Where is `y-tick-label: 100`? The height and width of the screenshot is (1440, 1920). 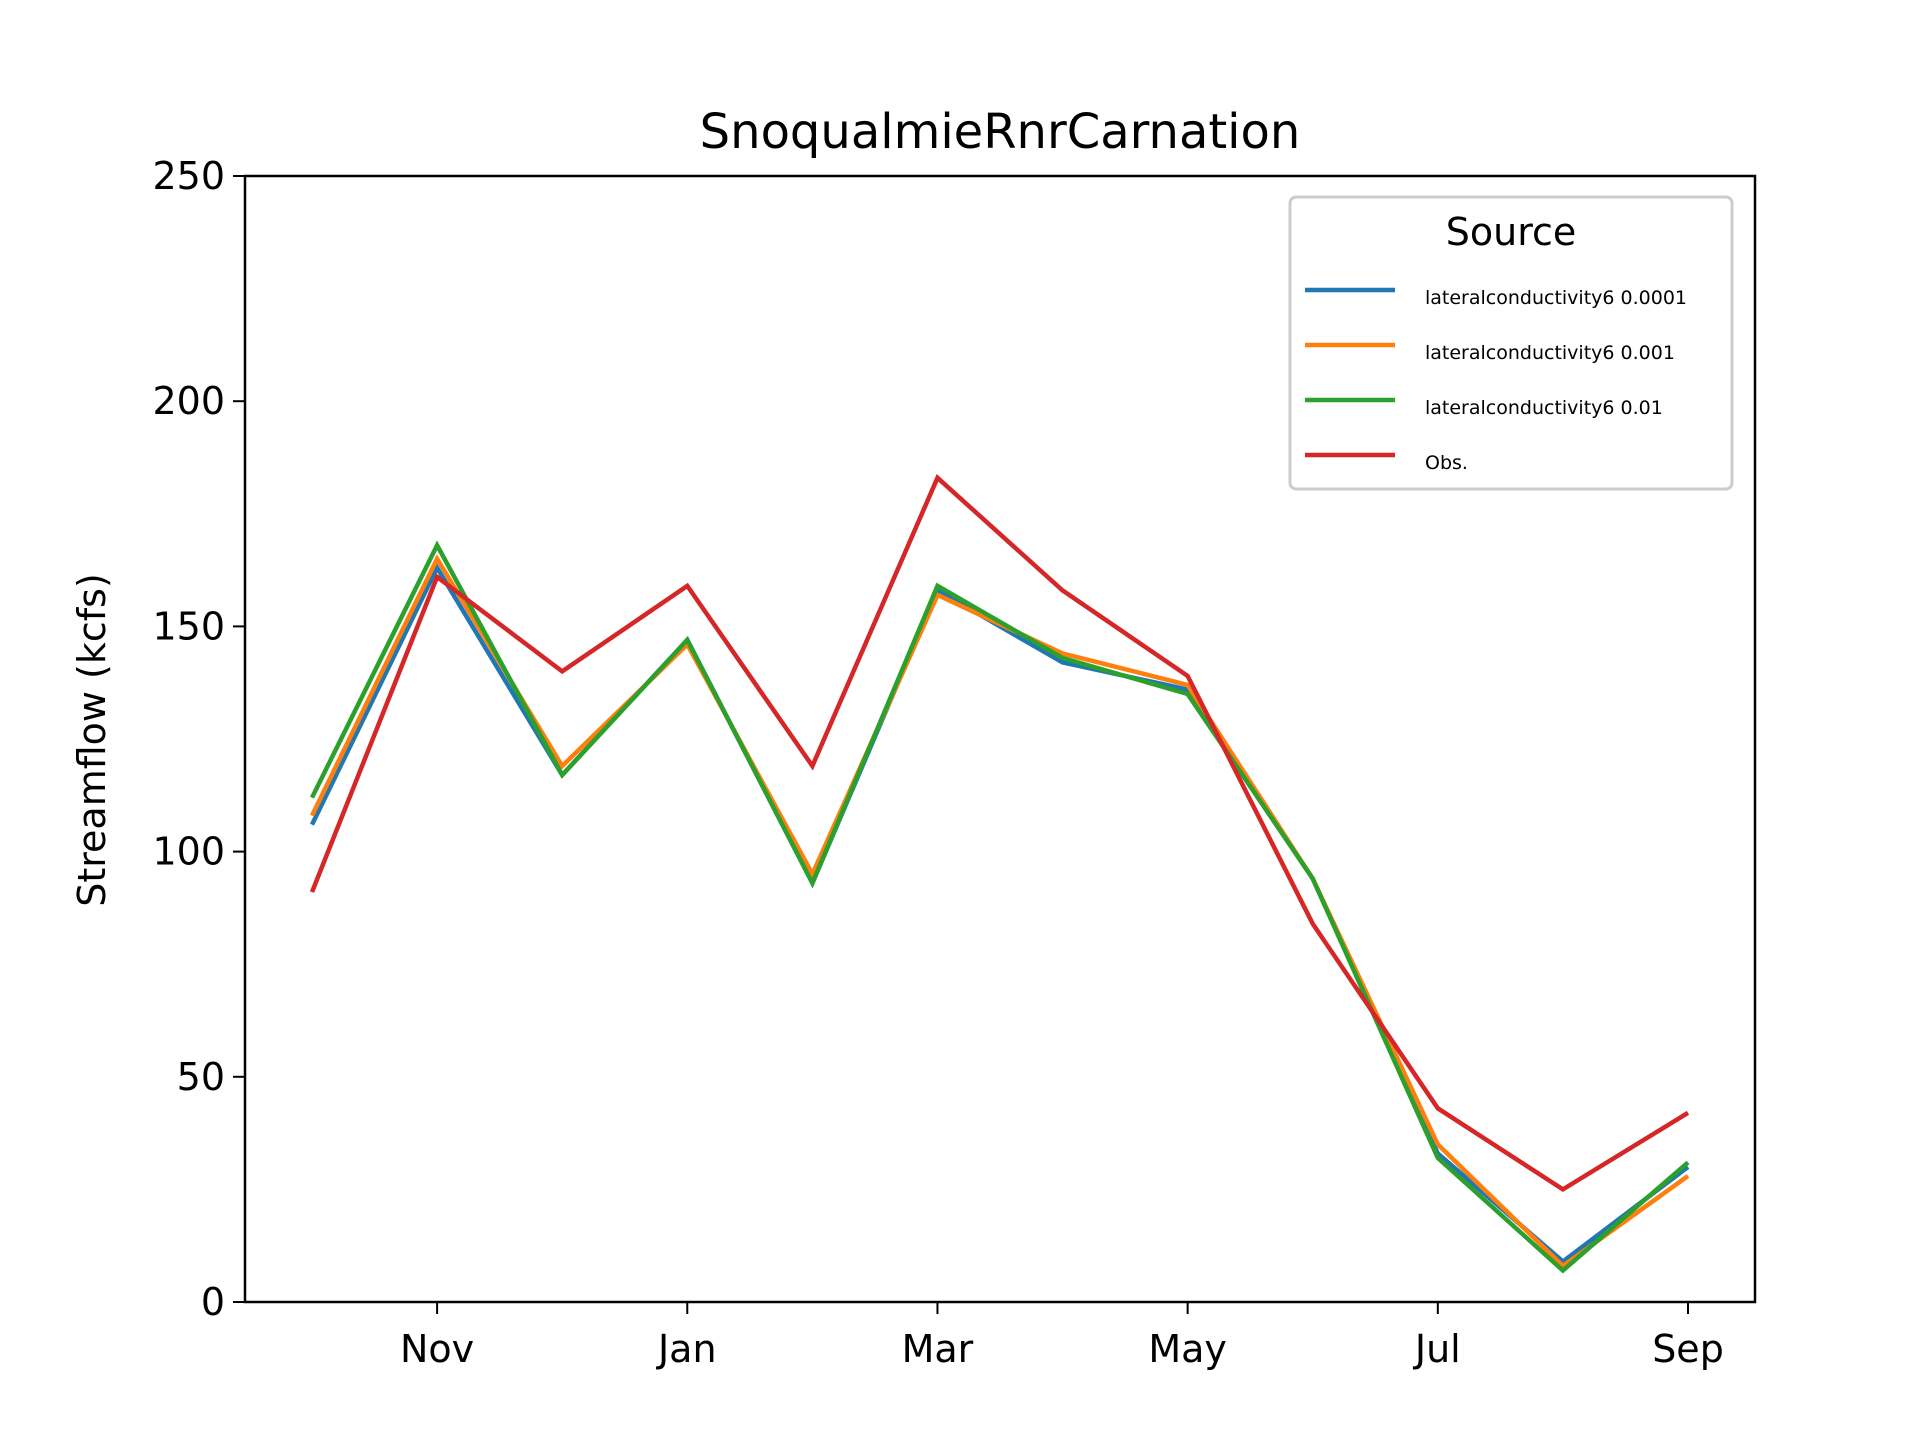
y-tick-label: 100 is located at coordinates (188, 852).